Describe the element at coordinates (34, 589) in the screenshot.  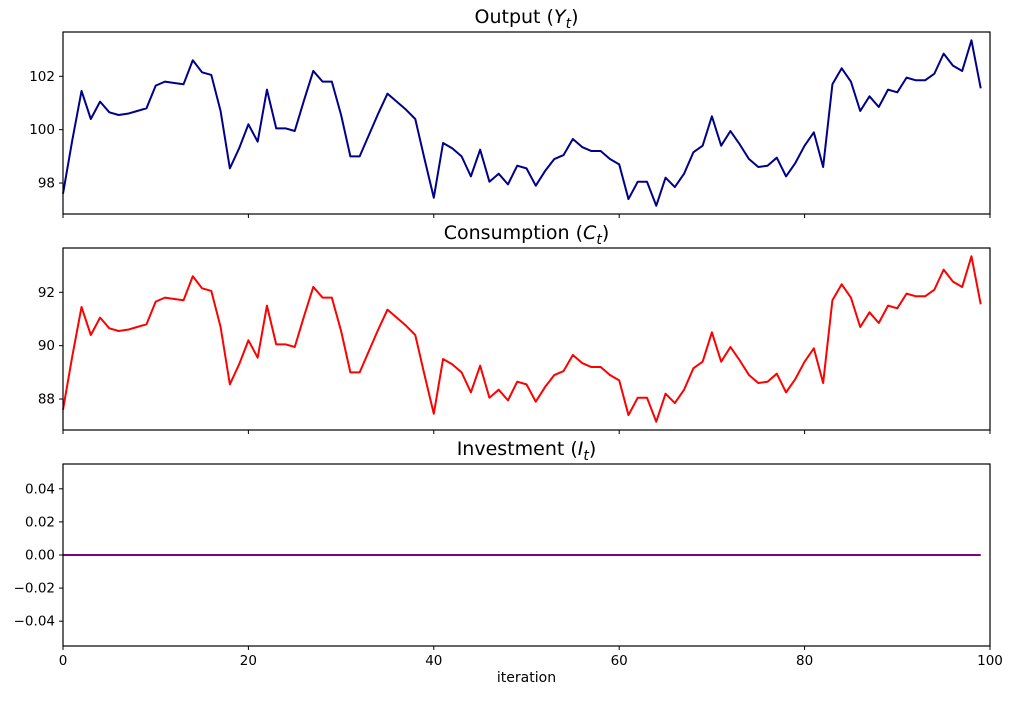
I see `y-tick-label: −0.02` at that location.